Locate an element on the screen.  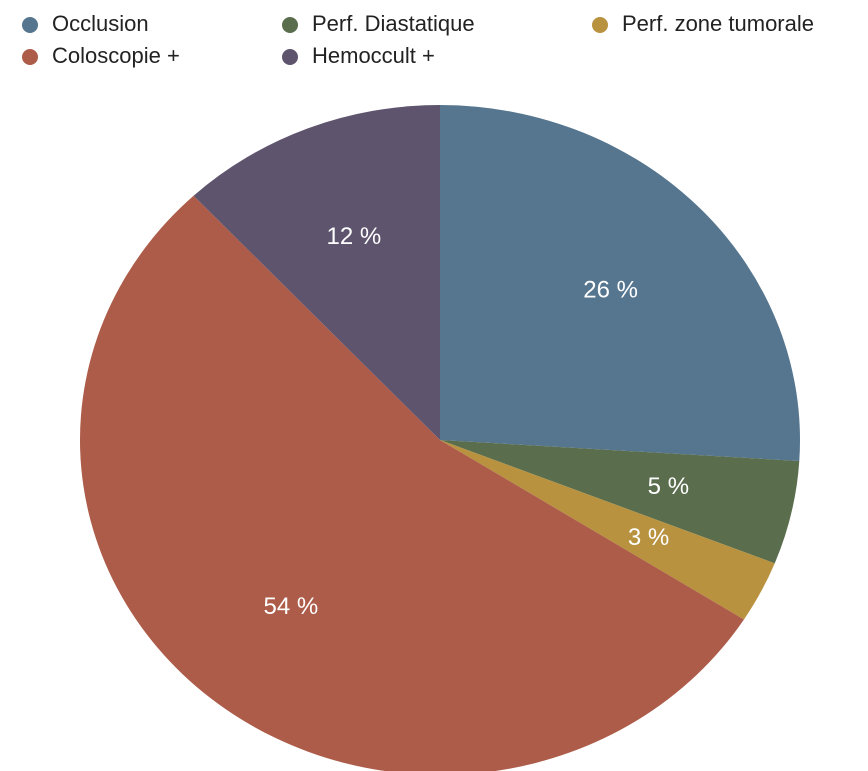
legend-label: Hemoccult + is located at coordinates (373, 55).